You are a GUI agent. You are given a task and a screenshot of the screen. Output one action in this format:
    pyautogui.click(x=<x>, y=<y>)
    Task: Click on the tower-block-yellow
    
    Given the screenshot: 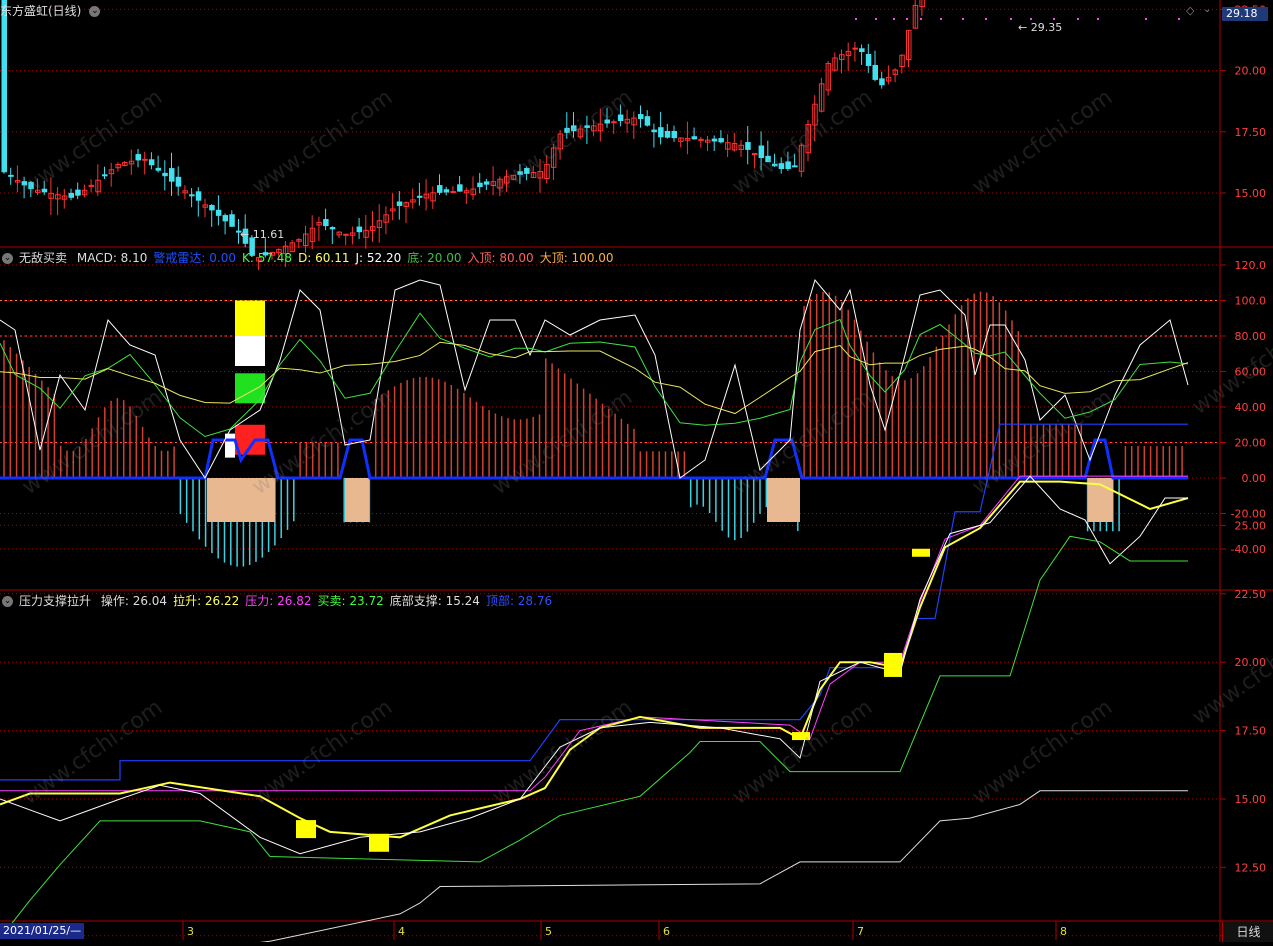 What is the action you would take?
    pyautogui.click(x=250, y=320)
    